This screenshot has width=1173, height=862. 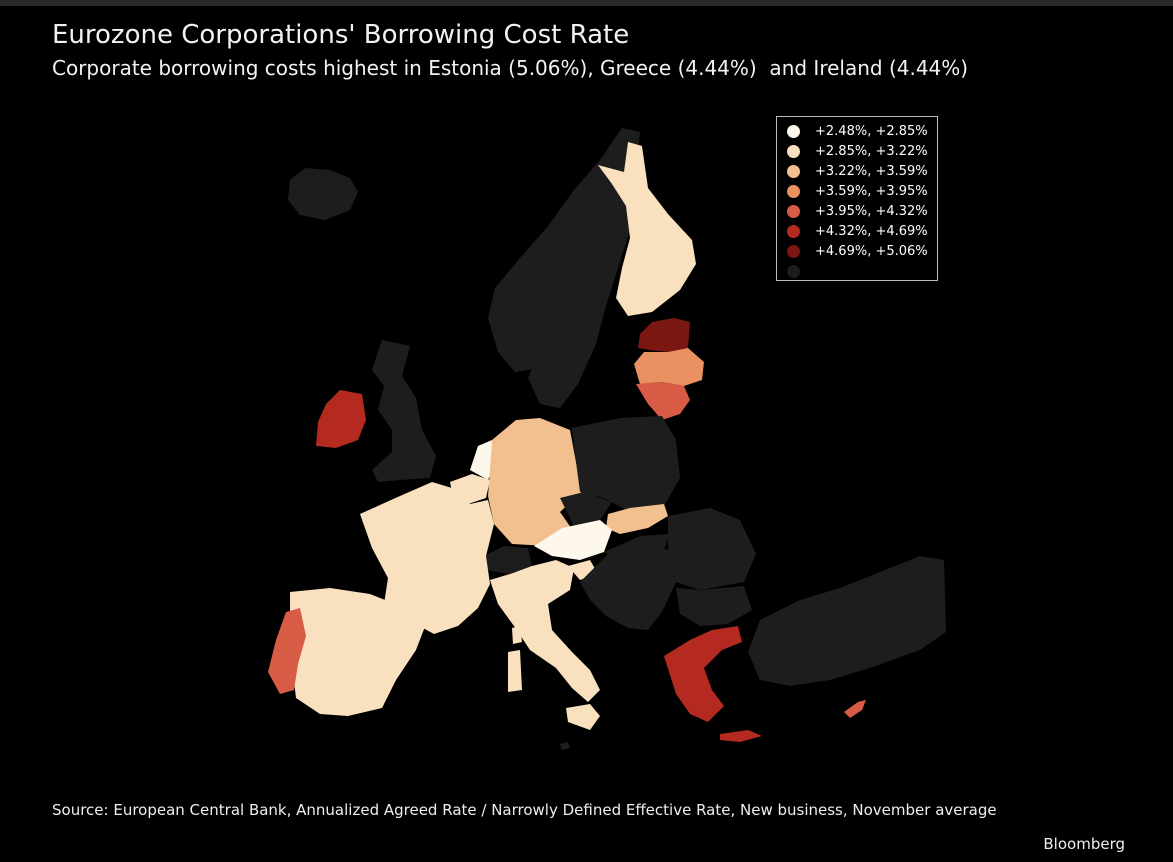 I want to click on country-turkey, so click(x=847, y=621).